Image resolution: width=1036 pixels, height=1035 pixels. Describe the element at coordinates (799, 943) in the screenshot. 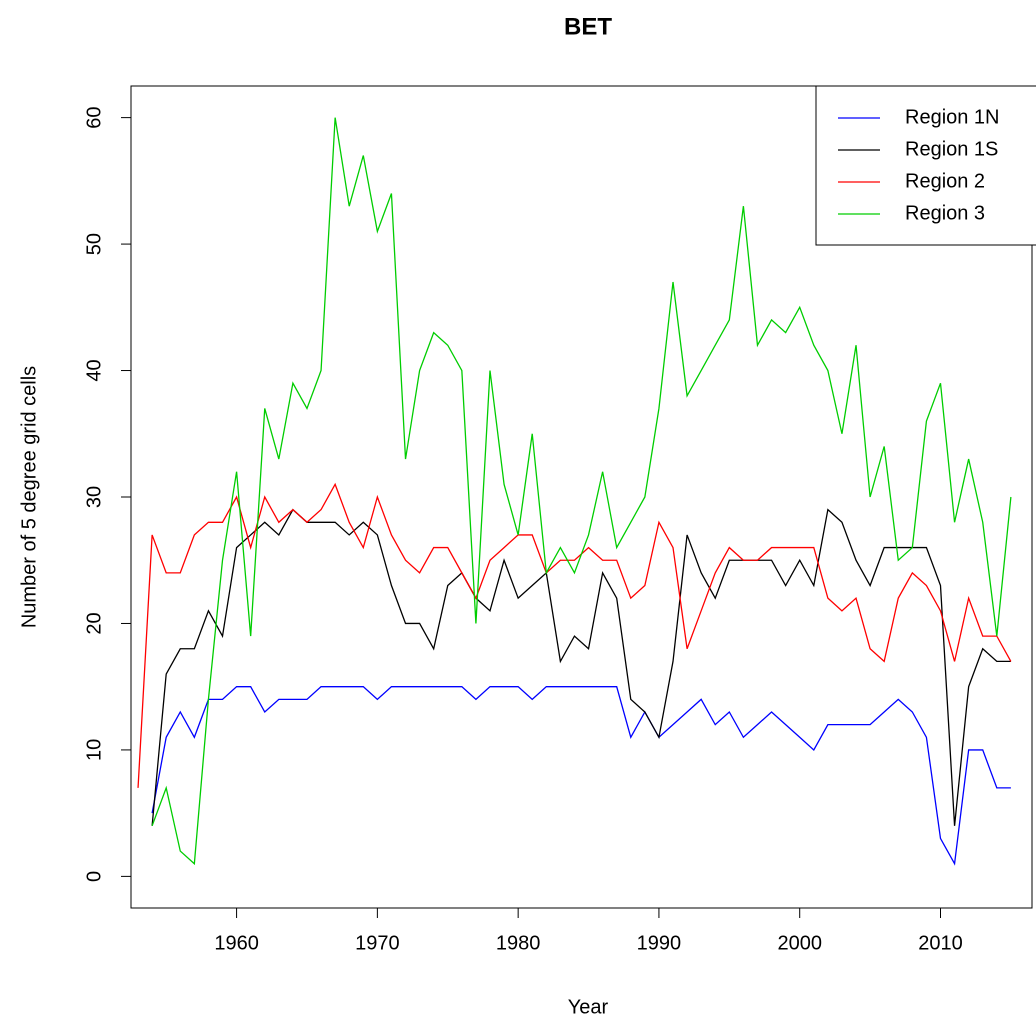

I see `x-tick-label: 2000` at that location.